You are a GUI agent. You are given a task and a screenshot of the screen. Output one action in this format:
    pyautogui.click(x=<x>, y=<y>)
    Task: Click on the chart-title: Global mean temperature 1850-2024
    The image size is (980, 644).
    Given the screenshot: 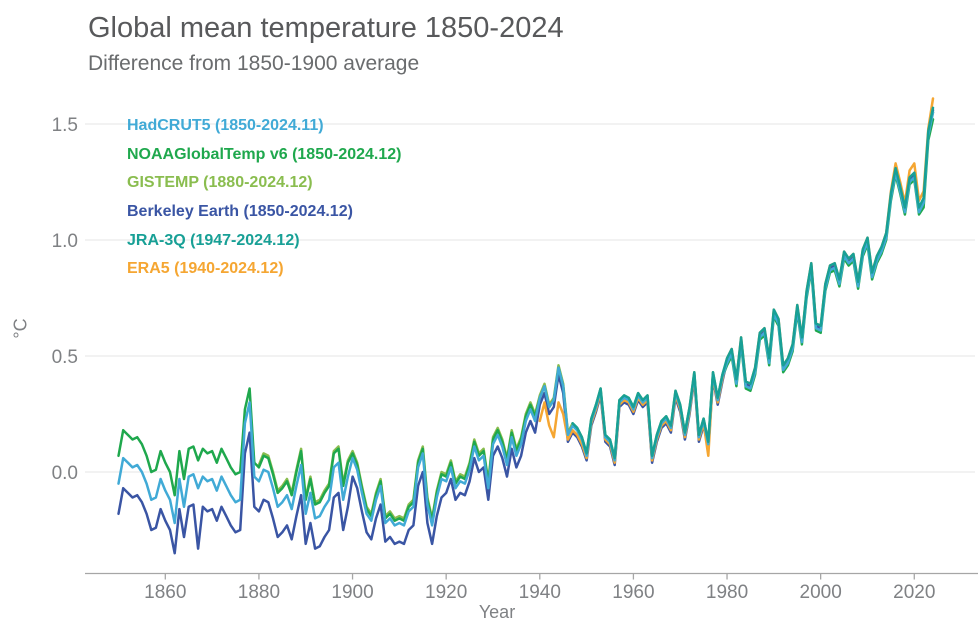 What is the action you would take?
    pyautogui.click(x=326, y=28)
    